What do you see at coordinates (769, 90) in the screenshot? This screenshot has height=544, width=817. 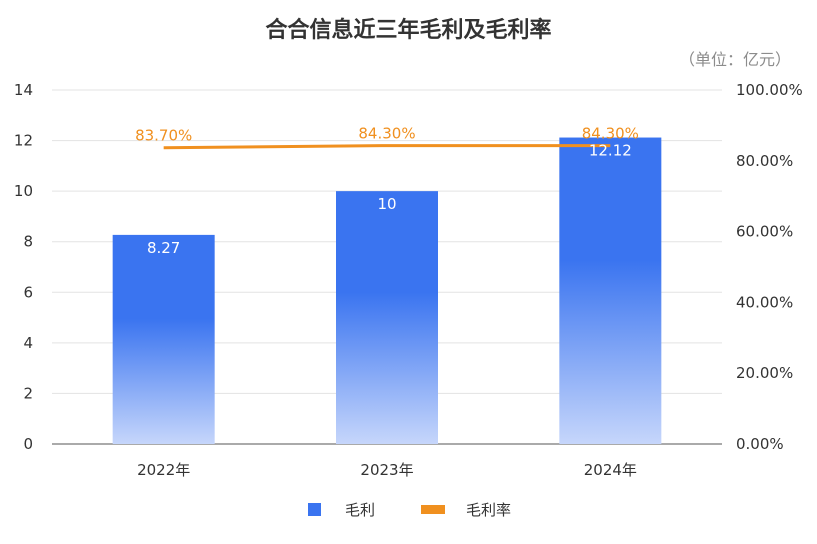 I see `right-tick-label: 100.00%` at bounding box center [769, 90].